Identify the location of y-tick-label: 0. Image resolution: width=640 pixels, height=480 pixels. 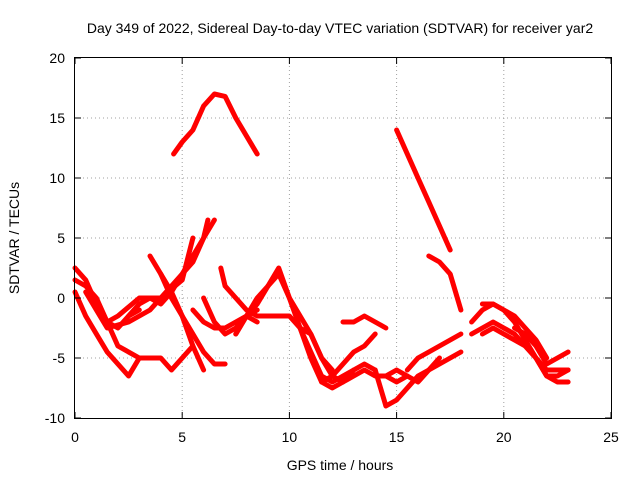
(61, 298).